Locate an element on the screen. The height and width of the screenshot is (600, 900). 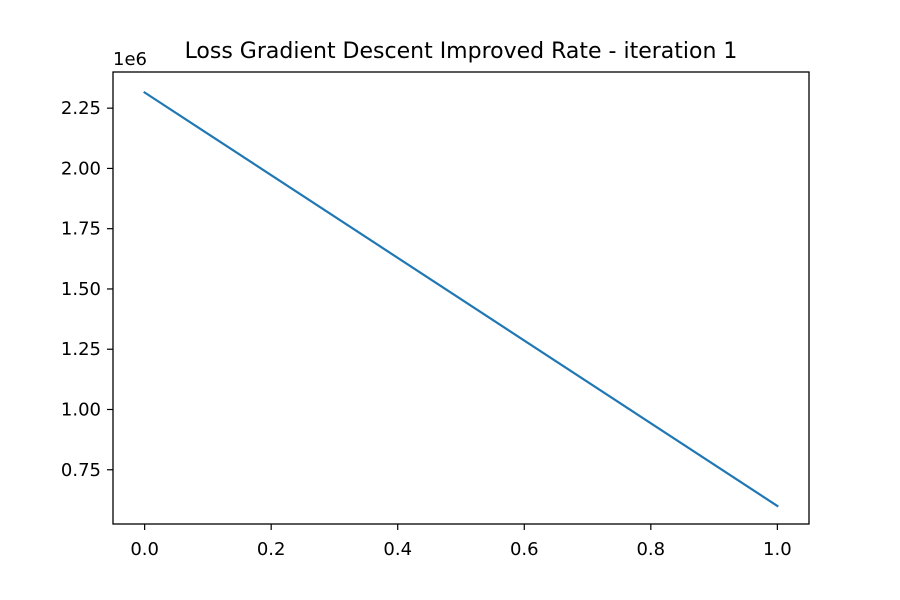
x-tick-label: 0.8 is located at coordinates (650, 549).